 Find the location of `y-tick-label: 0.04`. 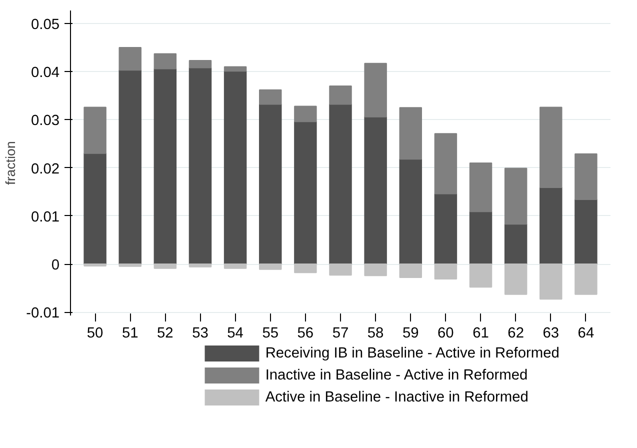

y-tick-label: 0.04 is located at coordinates (45, 73).